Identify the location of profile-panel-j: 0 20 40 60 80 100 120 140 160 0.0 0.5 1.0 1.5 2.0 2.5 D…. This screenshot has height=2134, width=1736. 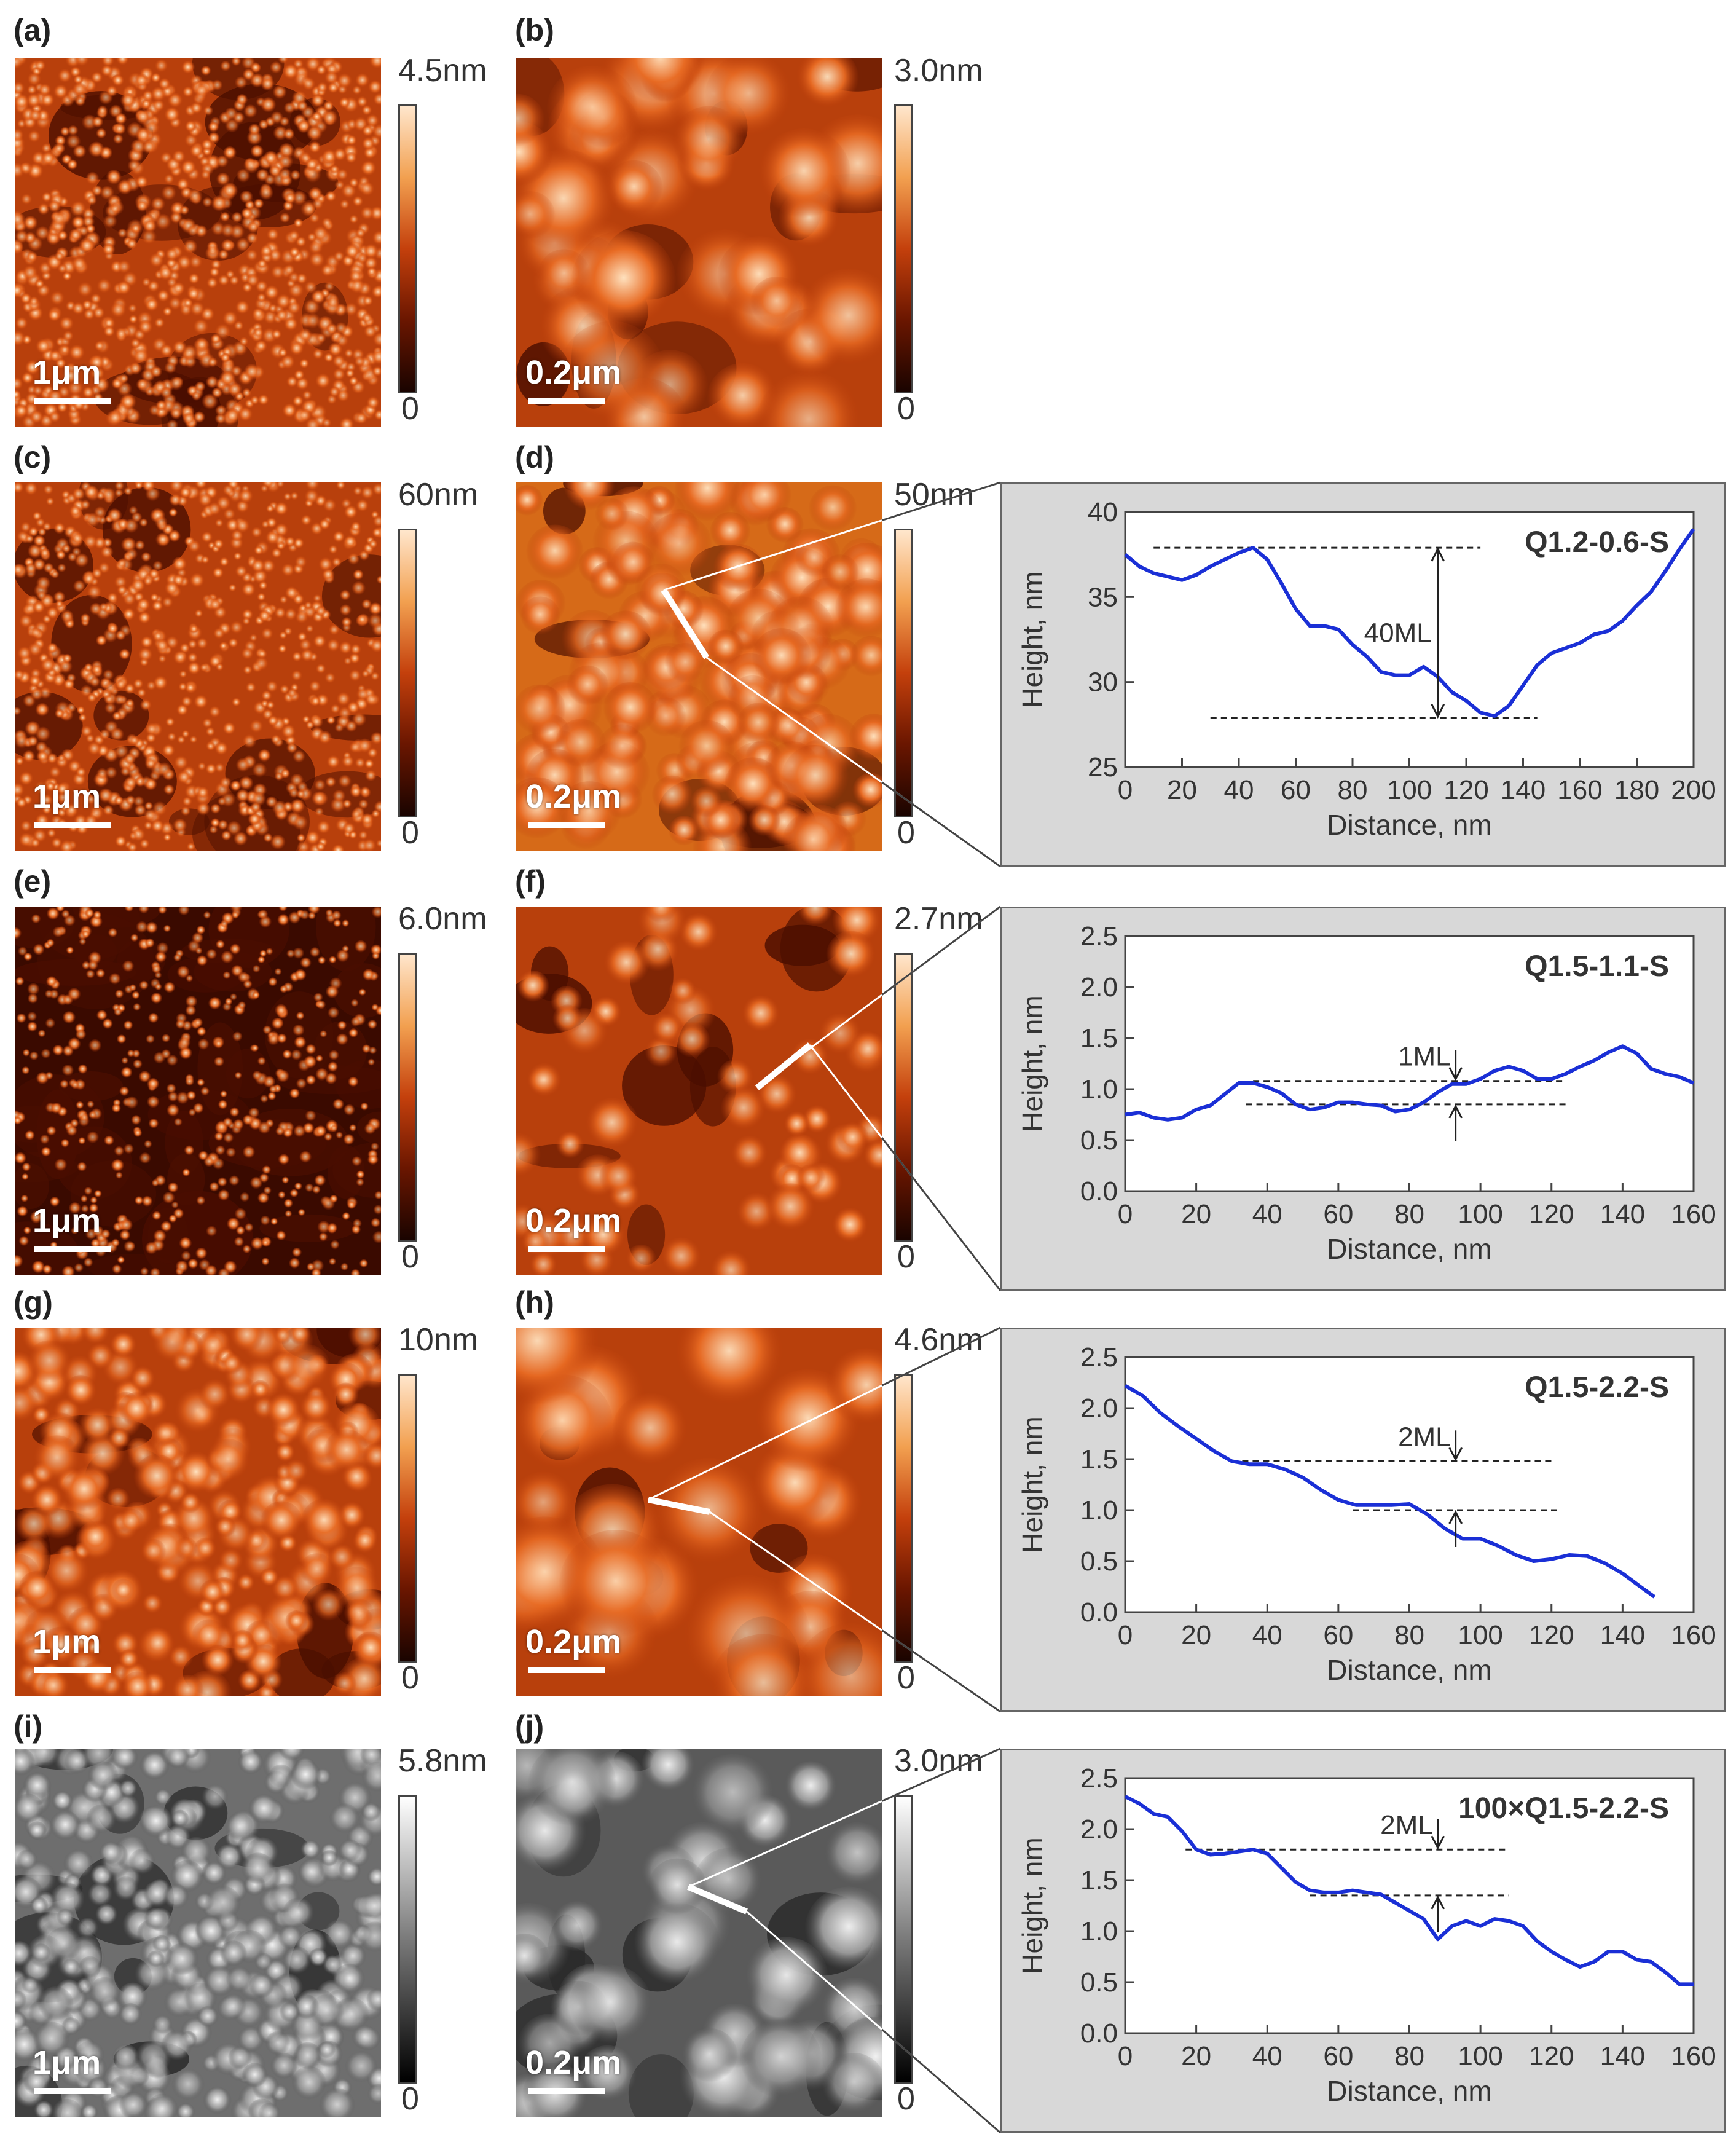
(1363, 1941).